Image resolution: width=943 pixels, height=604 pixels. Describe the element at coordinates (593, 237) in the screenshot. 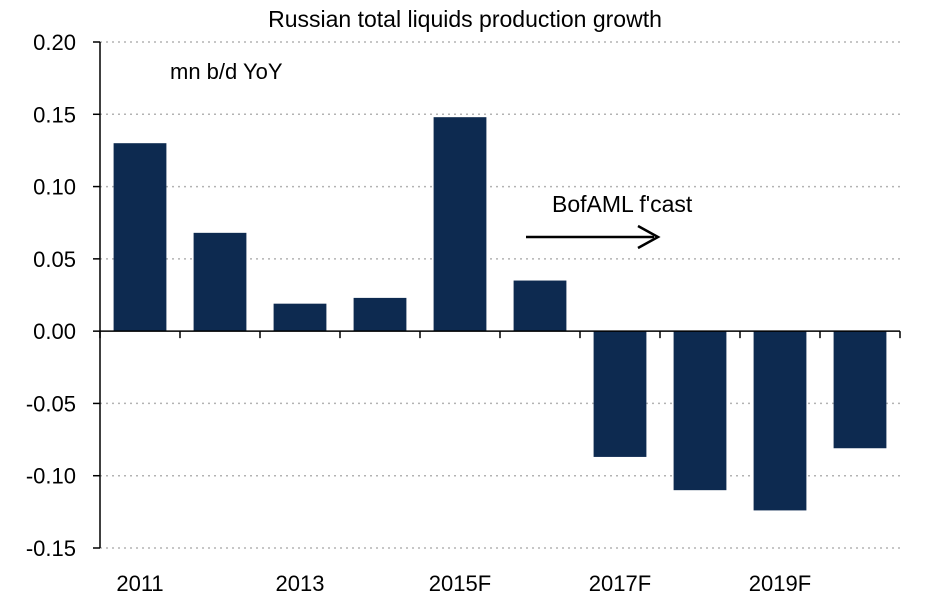

I see `forecast-arrow` at that location.